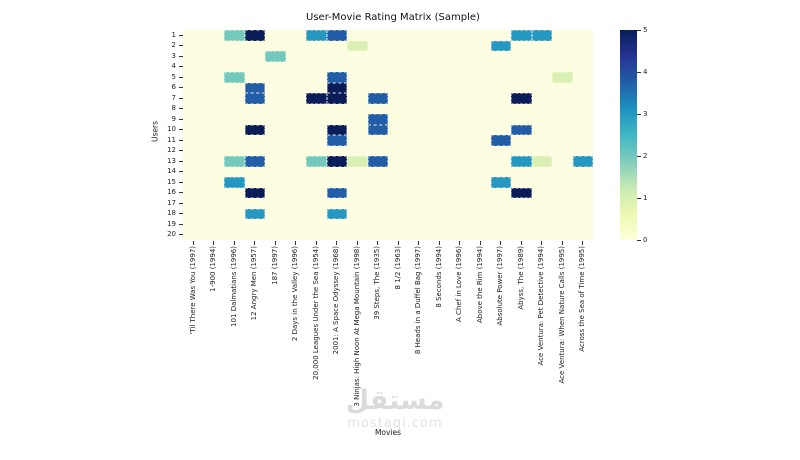 The height and width of the screenshot is (460, 800). What do you see at coordinates (192, 290) in the screenshot?
I see `x-tick-label: 'Til There Was You (1997)` at bounding box center [192, 290].